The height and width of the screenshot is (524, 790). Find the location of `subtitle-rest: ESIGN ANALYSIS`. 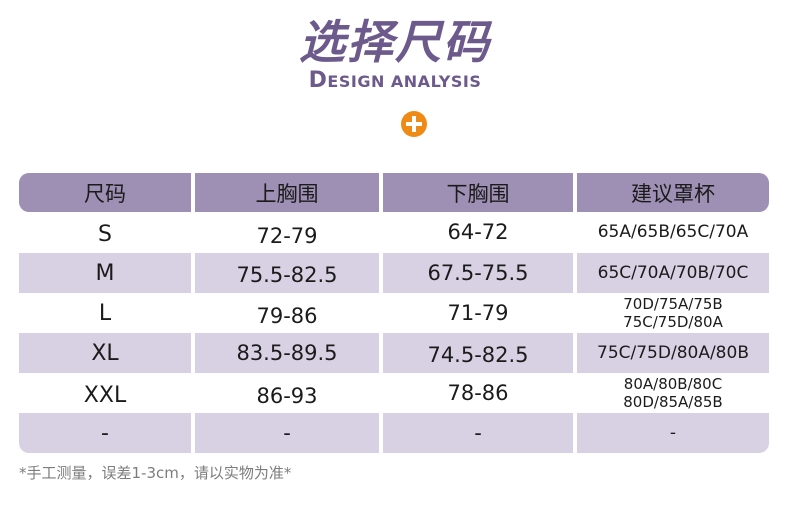

subtitle-rest: ESIGN ANALYSIS is located at coordinates (404, 81).